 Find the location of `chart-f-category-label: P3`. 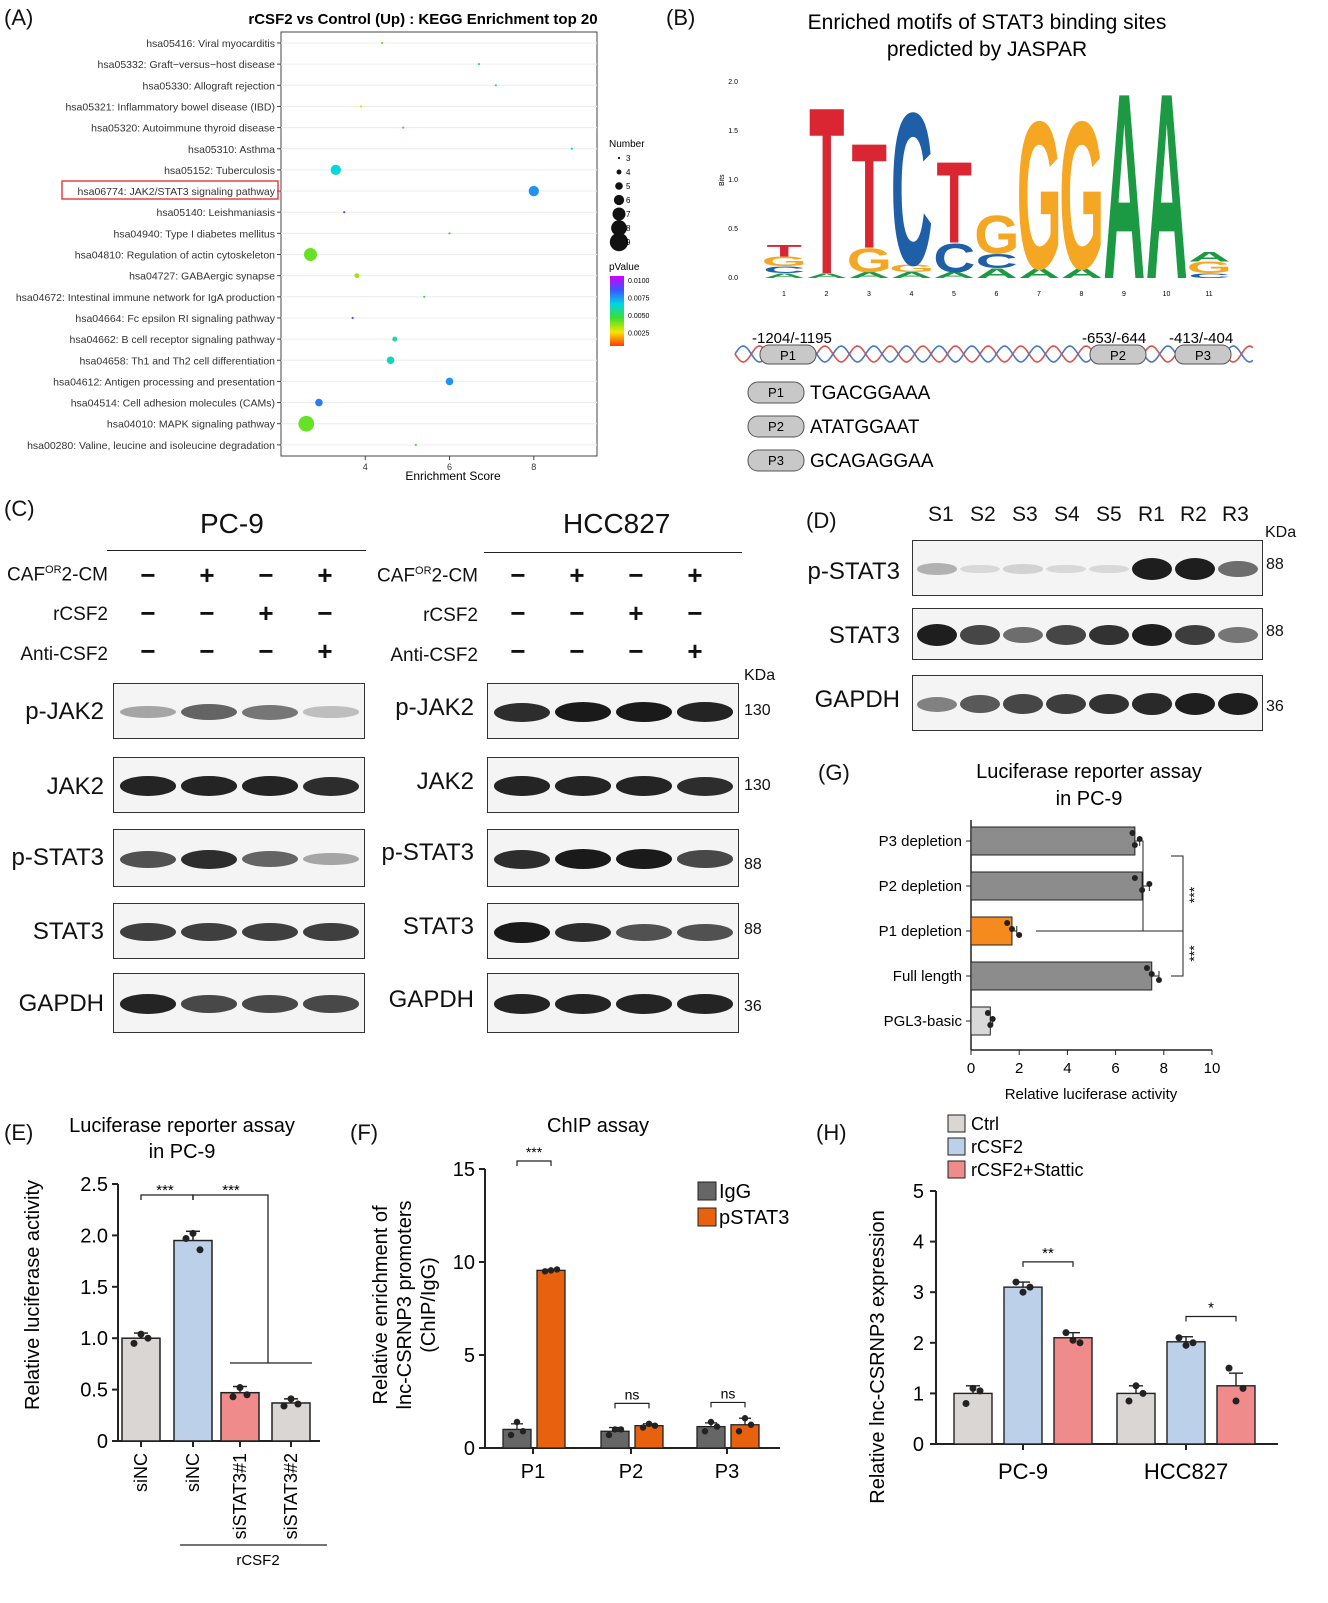

chart-f-category-label: P3 is located at coordinates (727, 1472).